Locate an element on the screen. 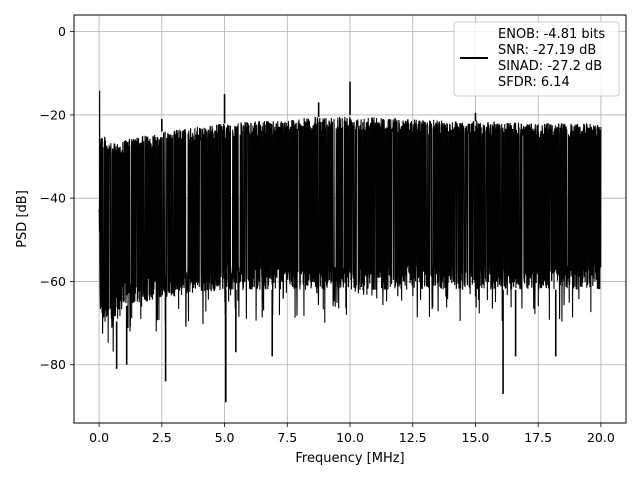  x-tick-label: 5.0 is located at coordinates (225, 437).